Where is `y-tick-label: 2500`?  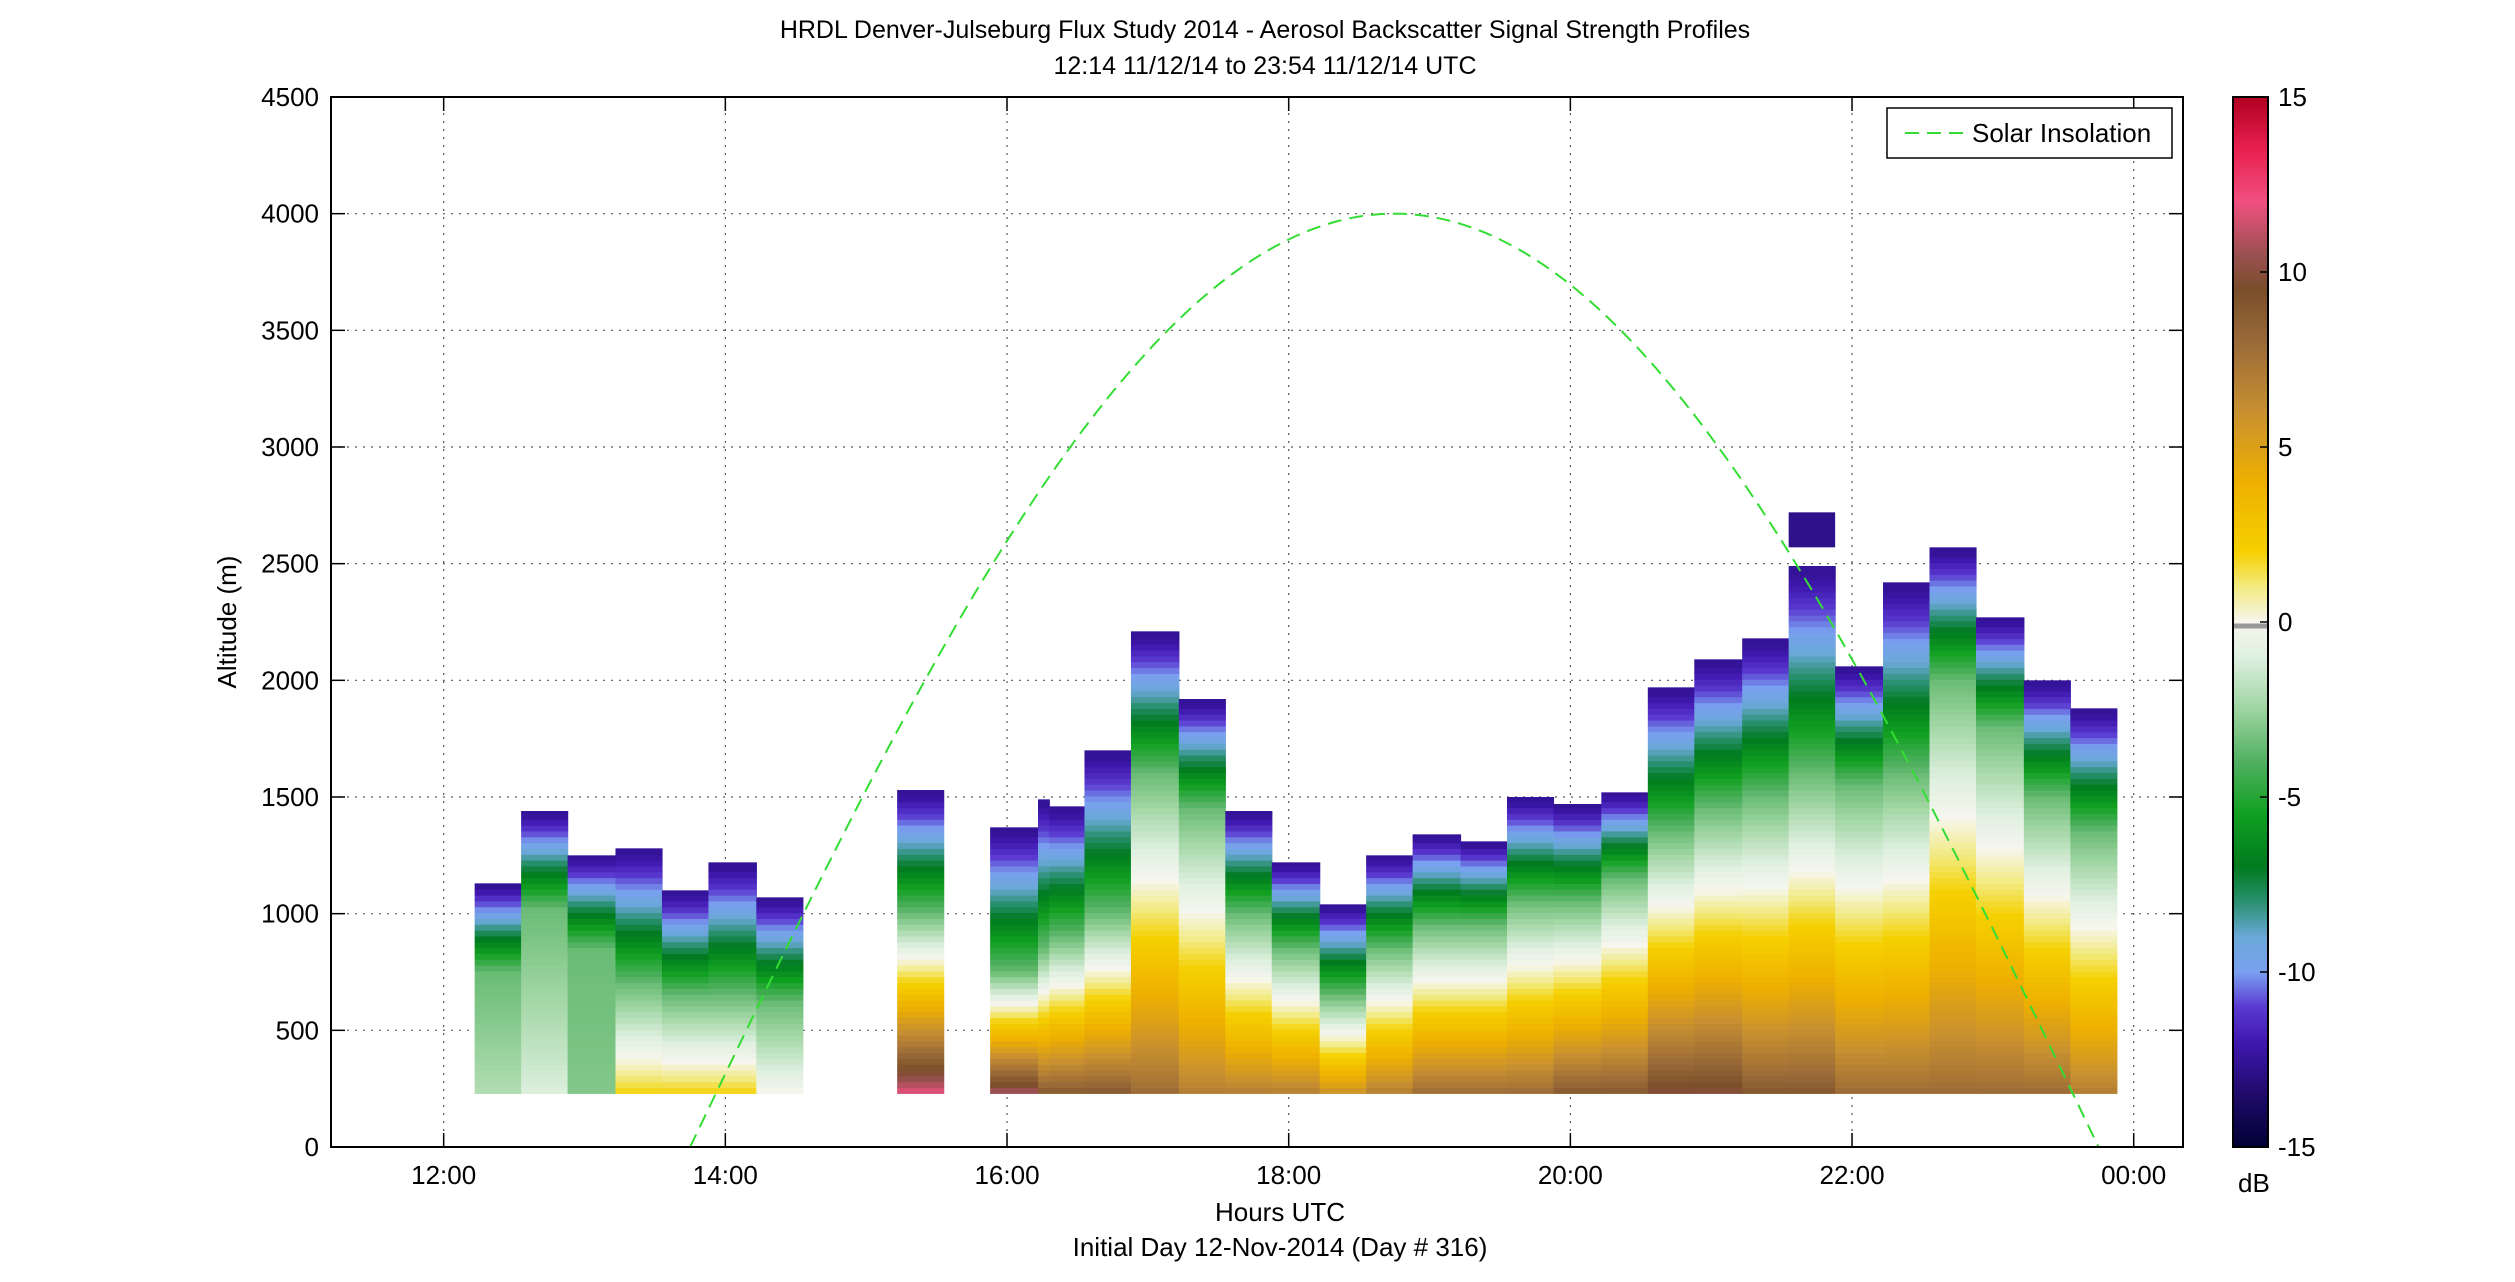
y-tick-label: 2500 is located at coordinates (290, 564).